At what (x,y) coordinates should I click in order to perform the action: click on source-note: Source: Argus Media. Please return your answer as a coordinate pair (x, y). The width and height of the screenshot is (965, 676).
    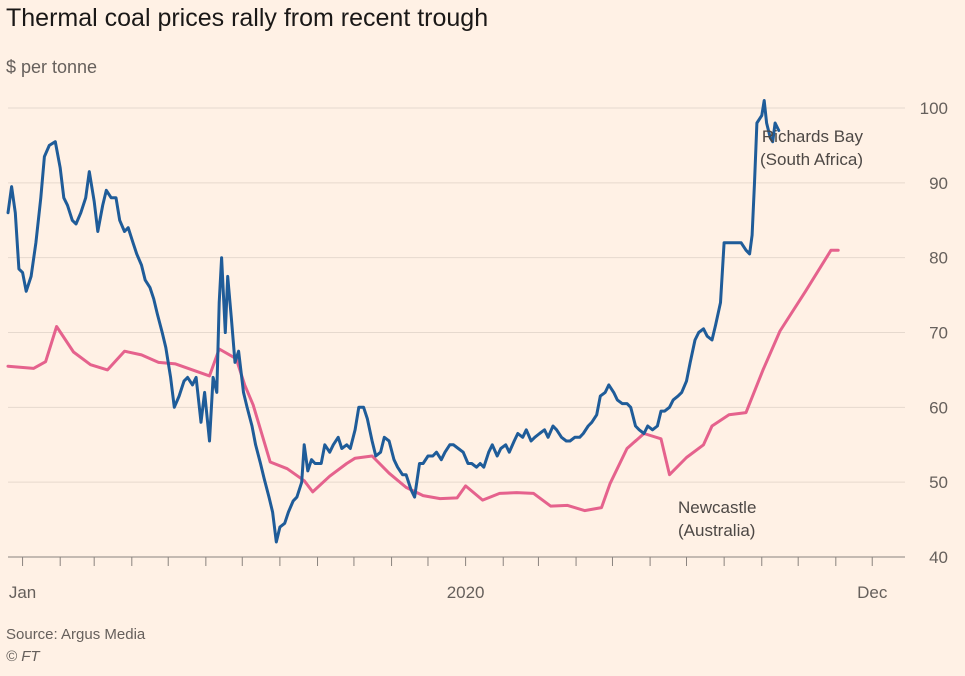
    Looking at the image, I should click on (76, 634).